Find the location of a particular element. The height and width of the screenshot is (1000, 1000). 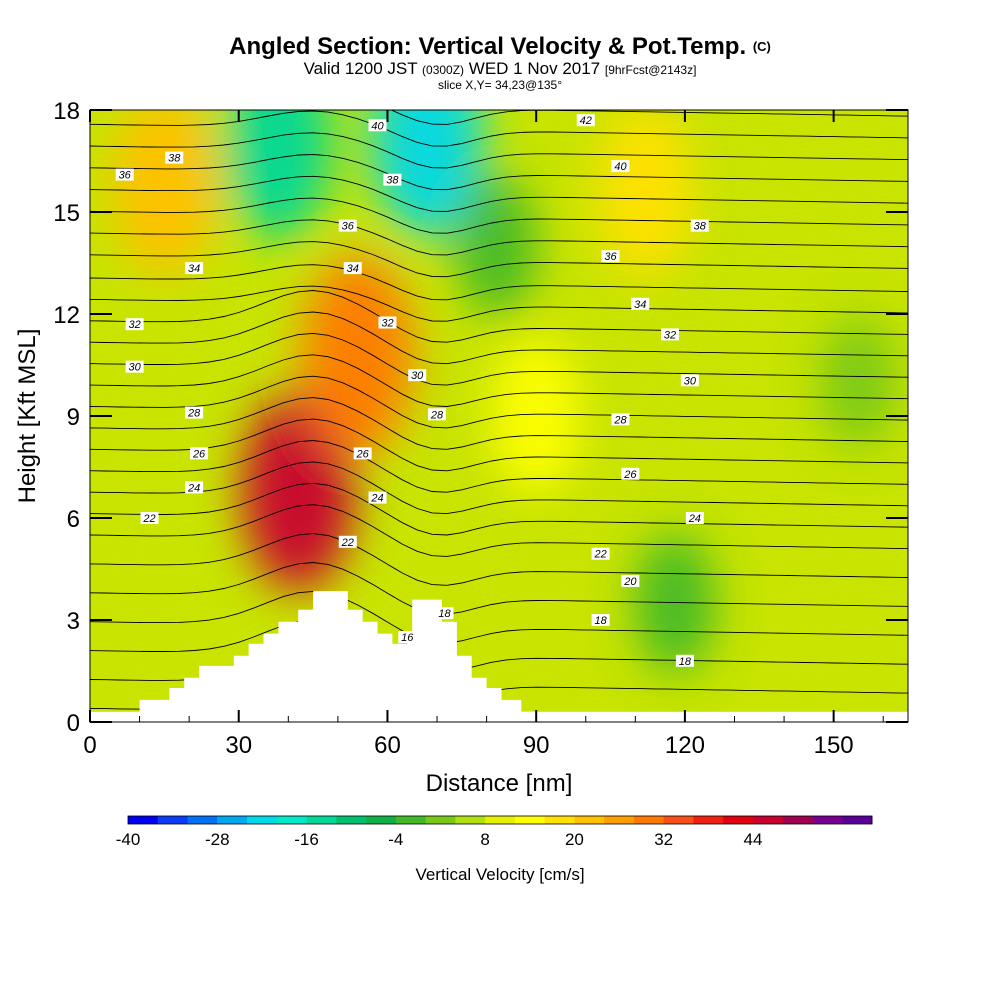

contour-label-text: 22 is located at coordinates (148, 519).